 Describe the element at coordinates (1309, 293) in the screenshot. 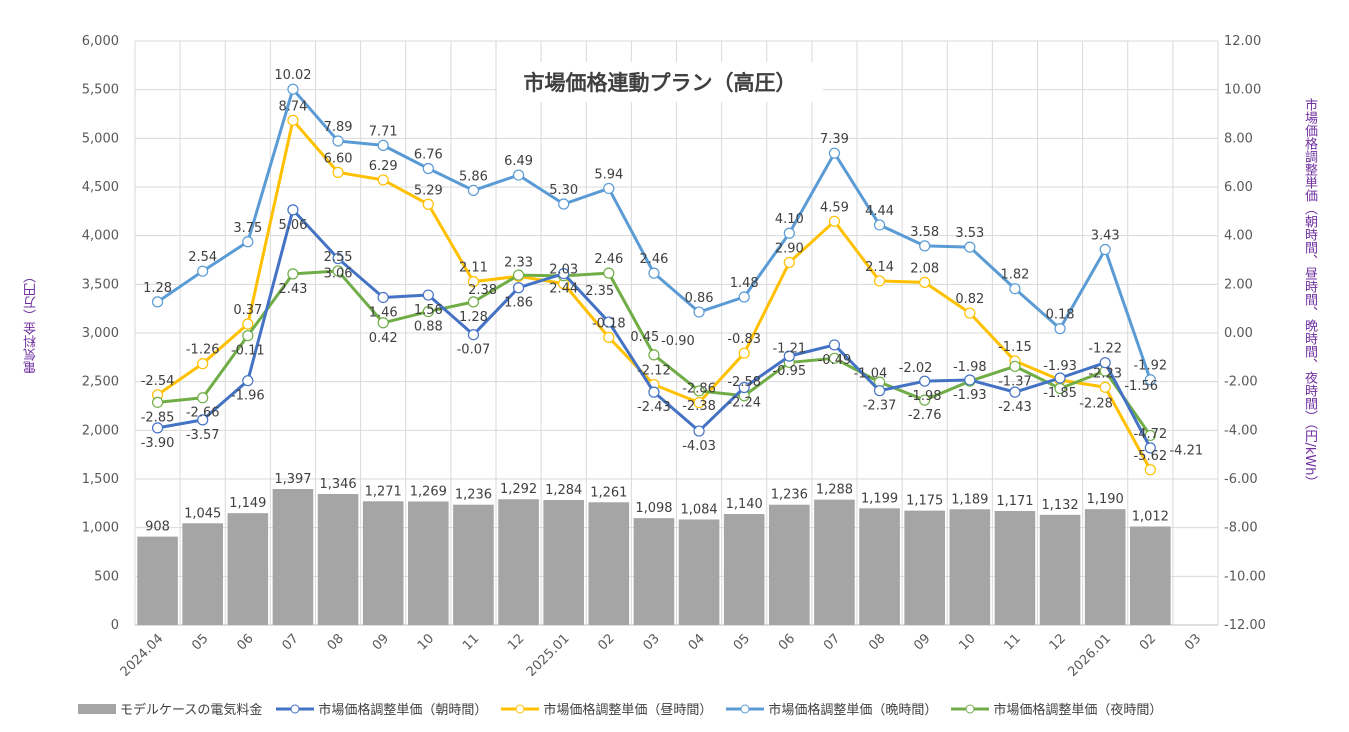

I see `right-axis-label: 市場価格調整単価（朝時間、昼時間、晩時間、夜時間）（円/kWh）` at that location.